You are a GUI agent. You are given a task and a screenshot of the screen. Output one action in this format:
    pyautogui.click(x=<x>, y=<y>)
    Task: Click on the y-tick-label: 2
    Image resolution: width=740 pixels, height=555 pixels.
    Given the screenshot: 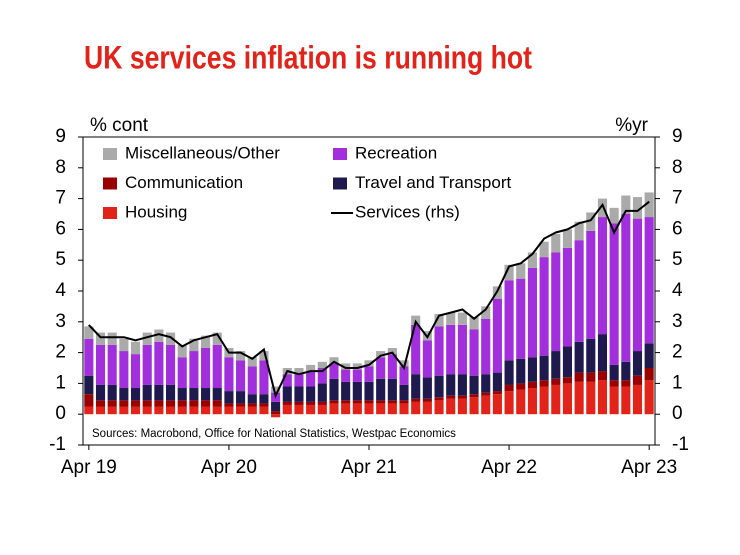 What is the action you would take?
    pyautogui.click(x=60, y=352)
    